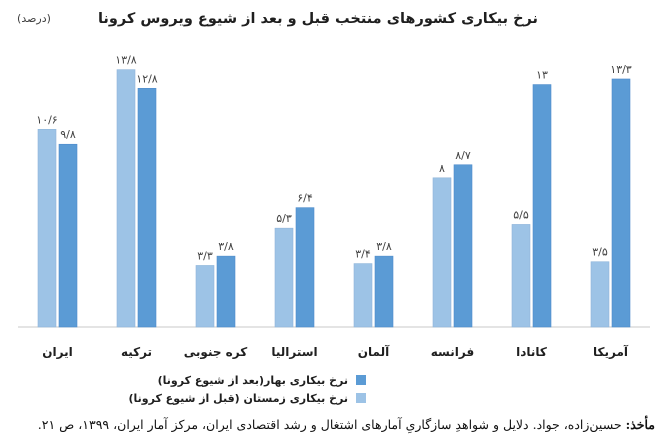 Image resolution: width=663 pixels, height=444 pixels. I want to click on category-label: کانادا, so click(531, 352).